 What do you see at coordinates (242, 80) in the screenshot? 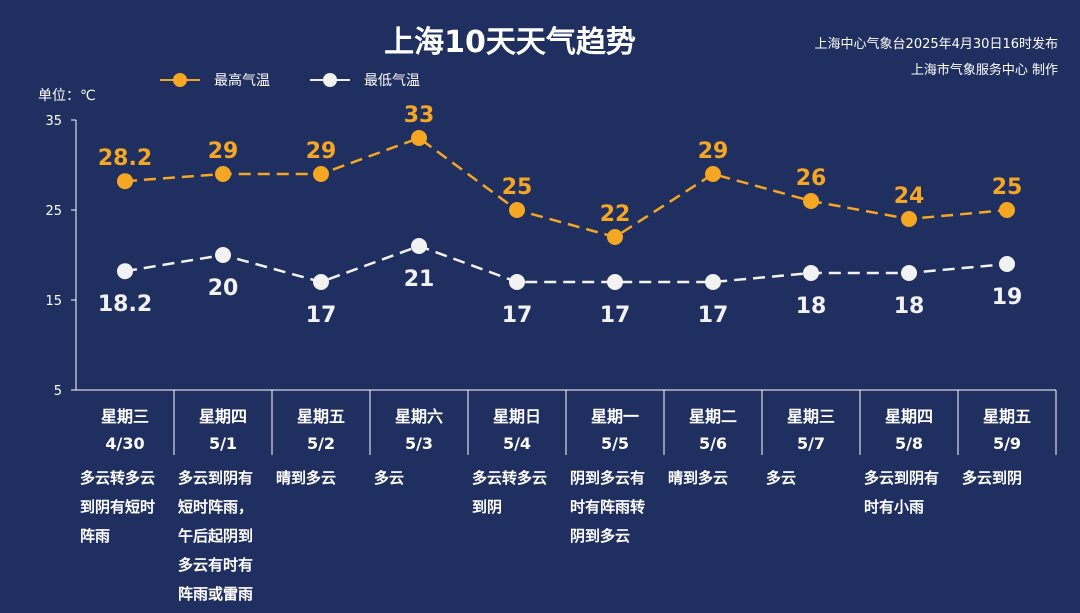
I see `legend-high-label: 最高气温` at bounding box center [242, 80].